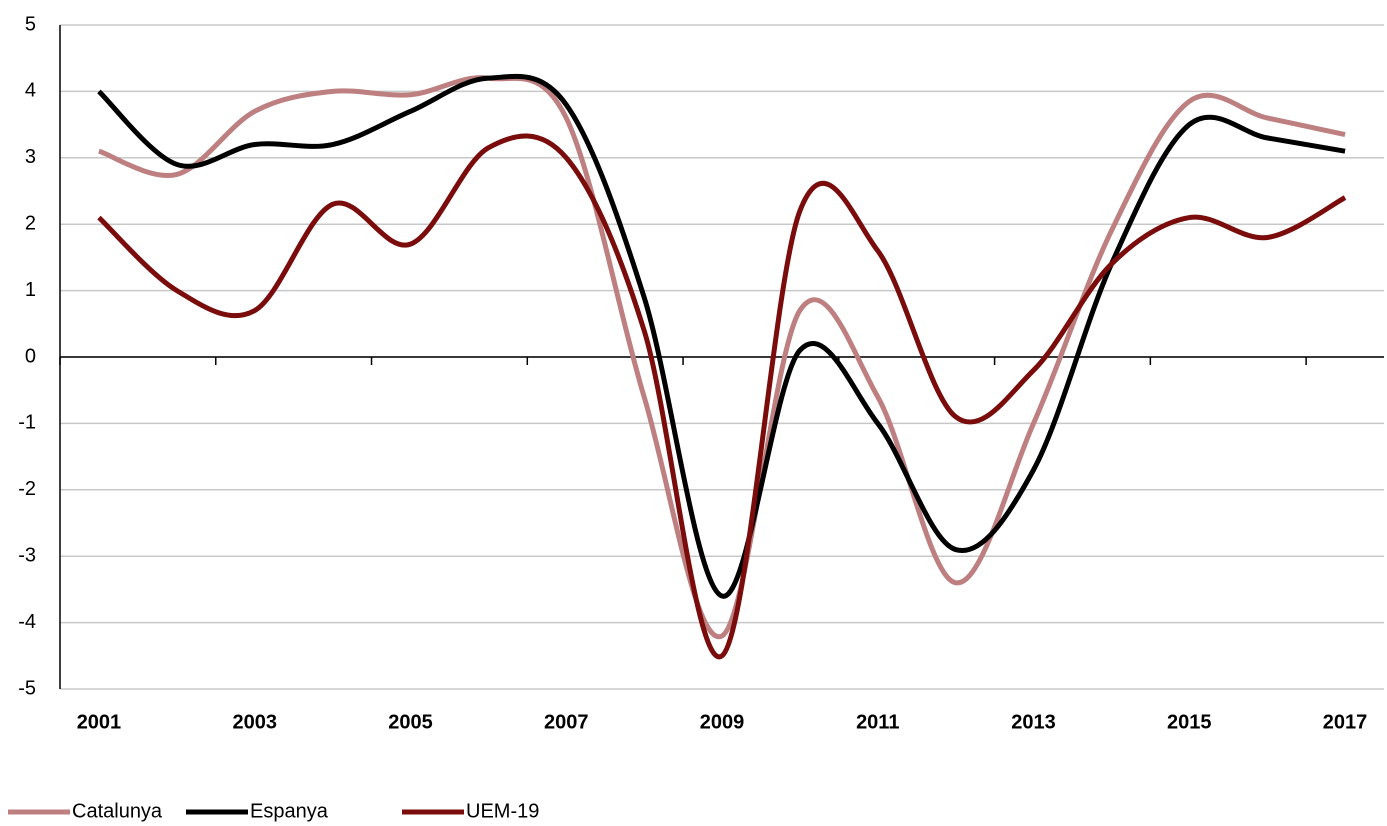 The image size is (1387, 826). I want to click on legend-label: Catalunya, so click(117, 811).